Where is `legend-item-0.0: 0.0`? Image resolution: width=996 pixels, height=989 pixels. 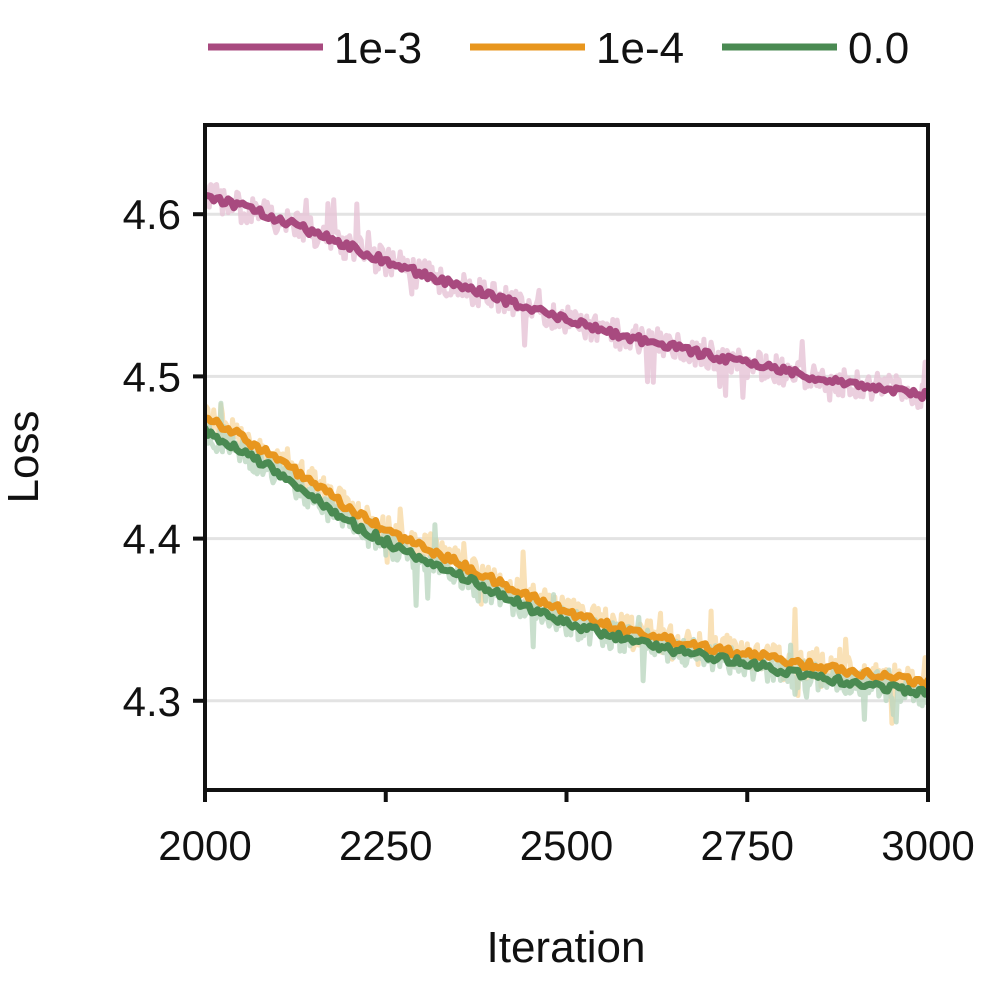
legend-item-0.0: 0.0 is located at coordinates (815, 48).